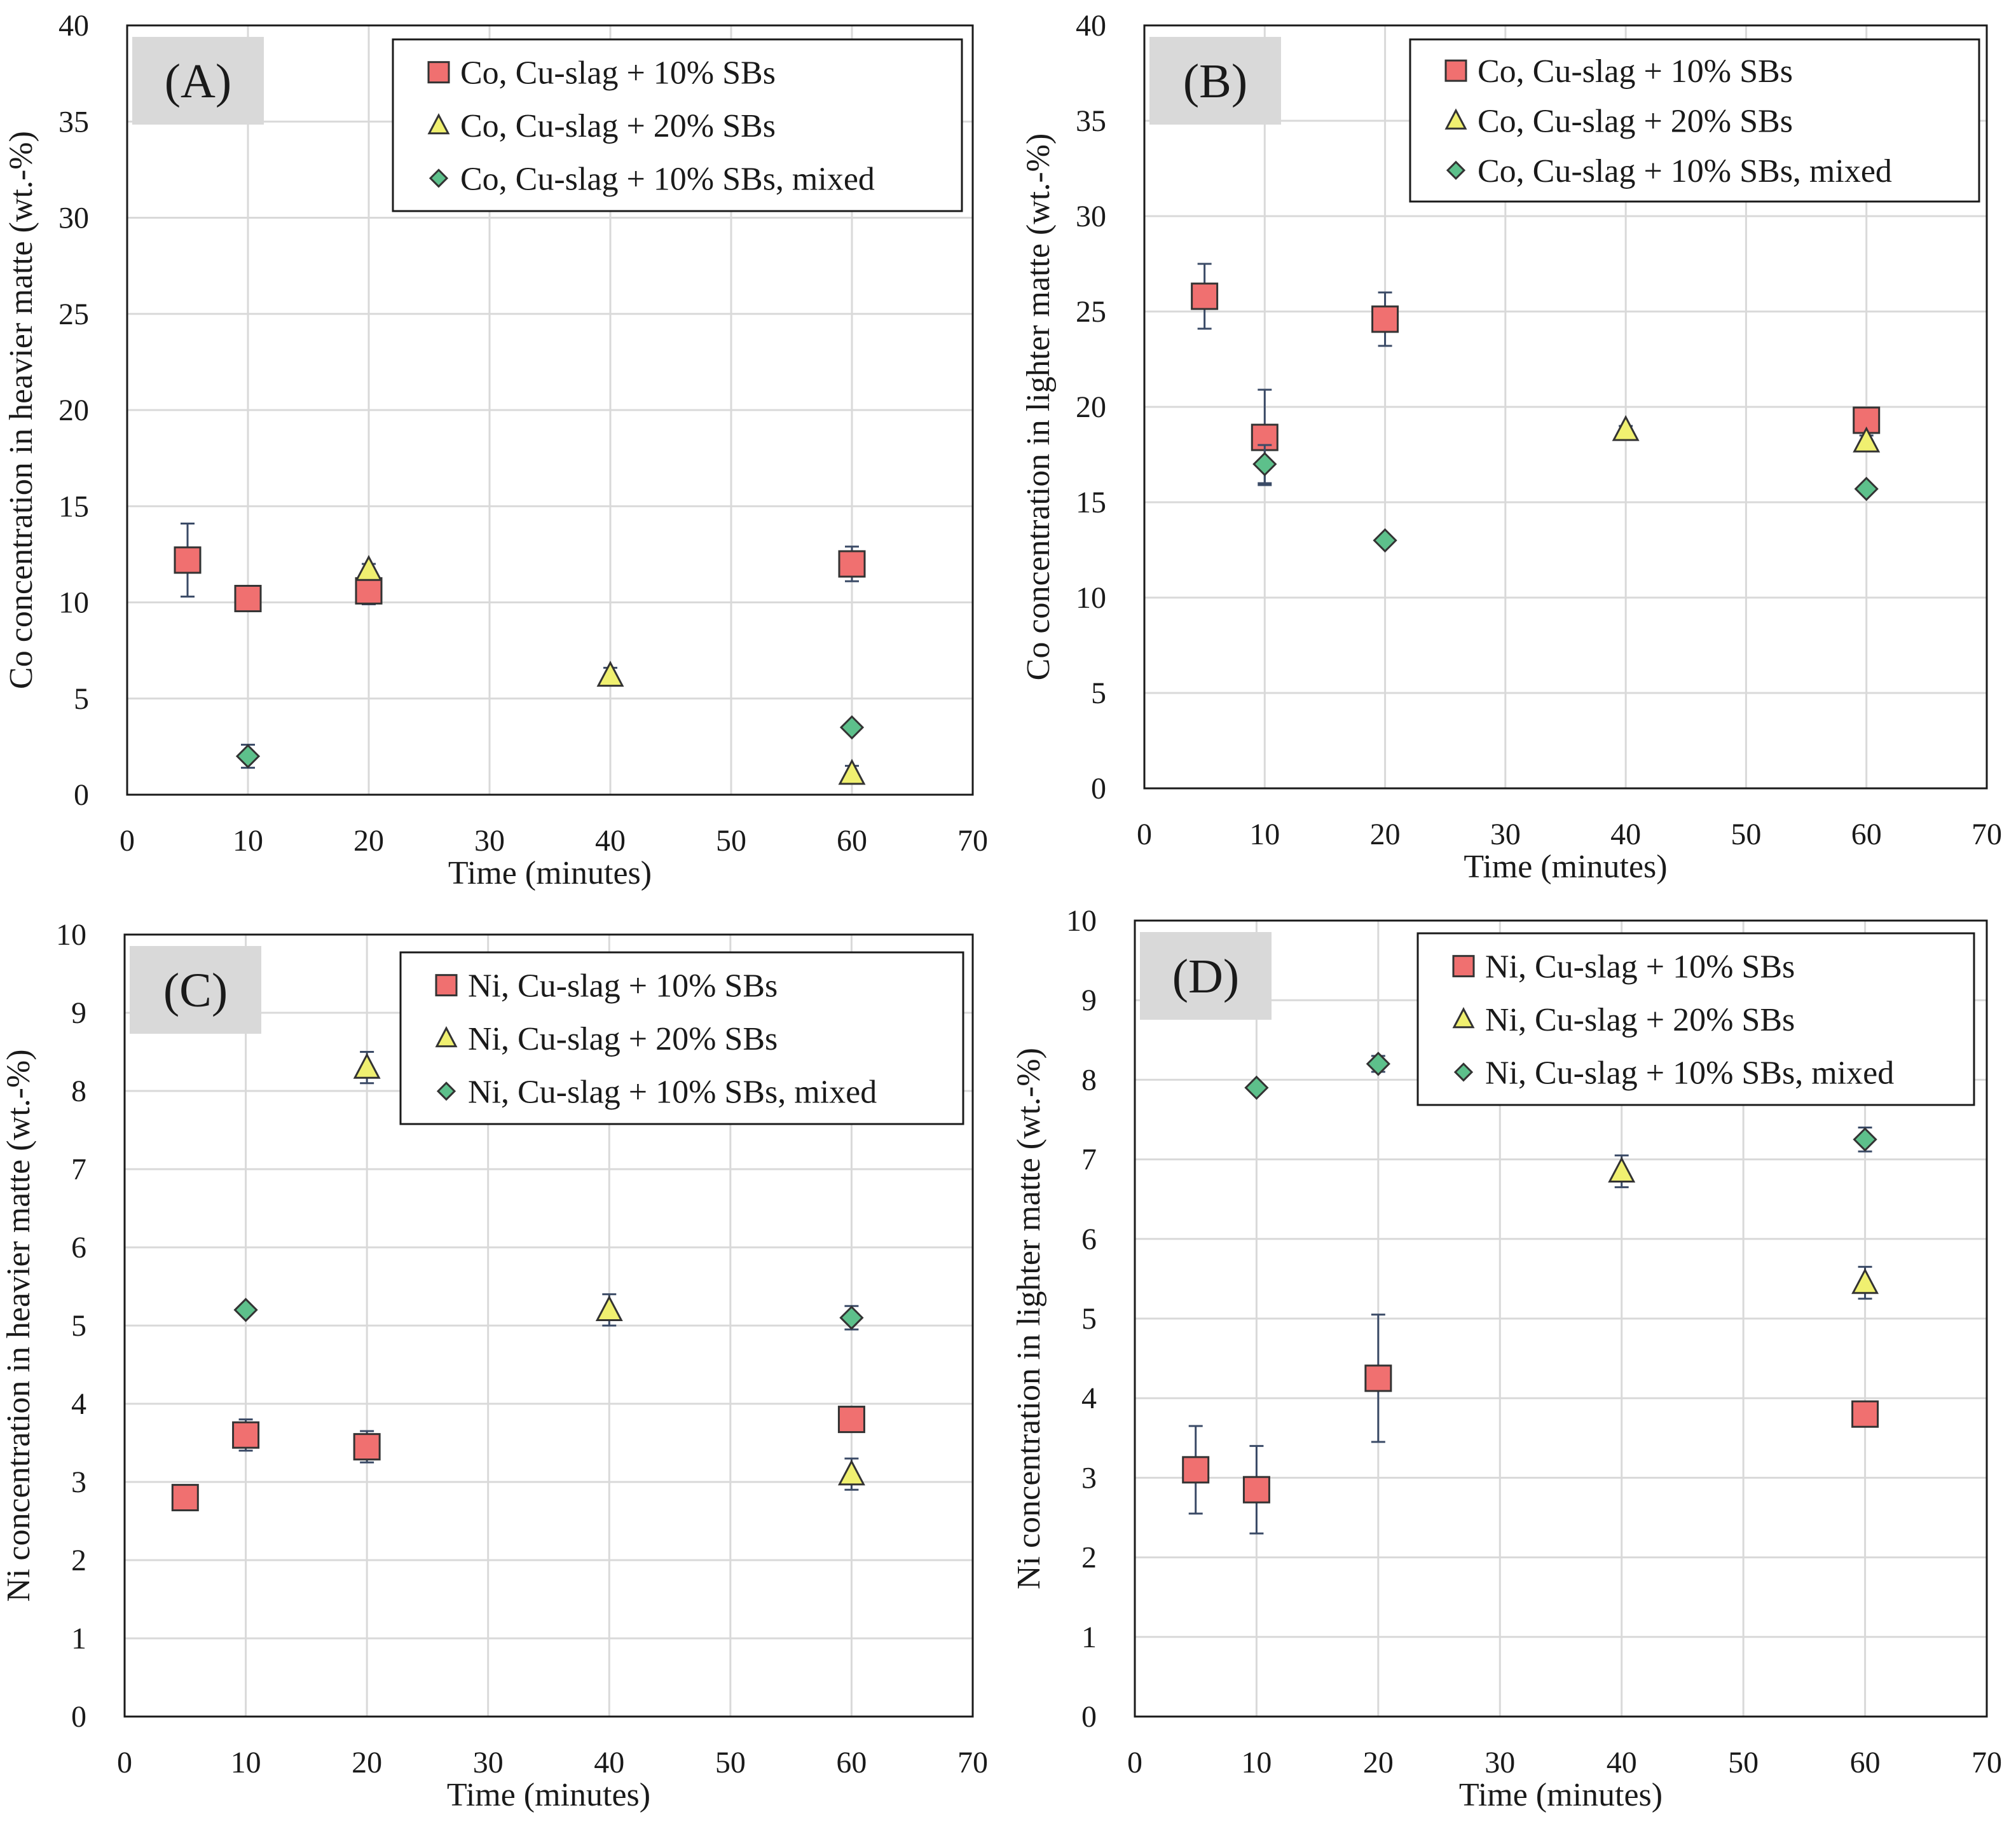 The width and height of the screenshot is (2016, 1824). Describe the element at coordinates (1089, 1478) in the screenshot. I see `y-tick-label: 3` at that location.